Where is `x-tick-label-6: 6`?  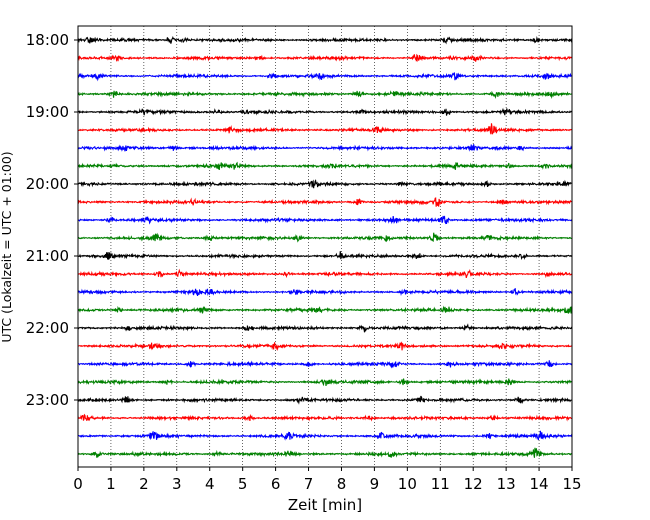
x-tick-label-6: 6 is located at coordinates (276, 484).